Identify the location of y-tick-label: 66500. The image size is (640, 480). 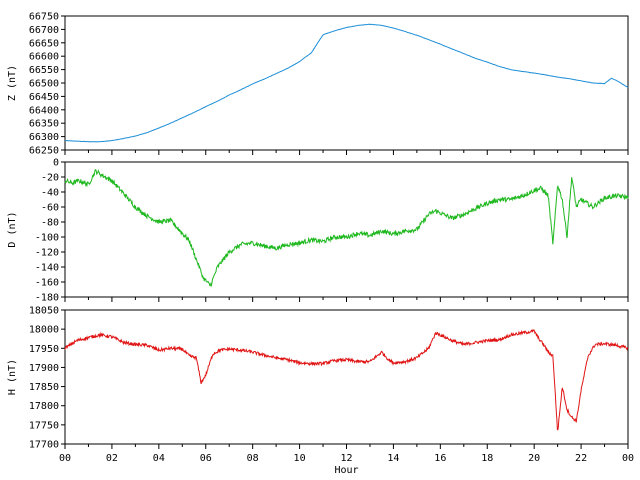
(44, 84).